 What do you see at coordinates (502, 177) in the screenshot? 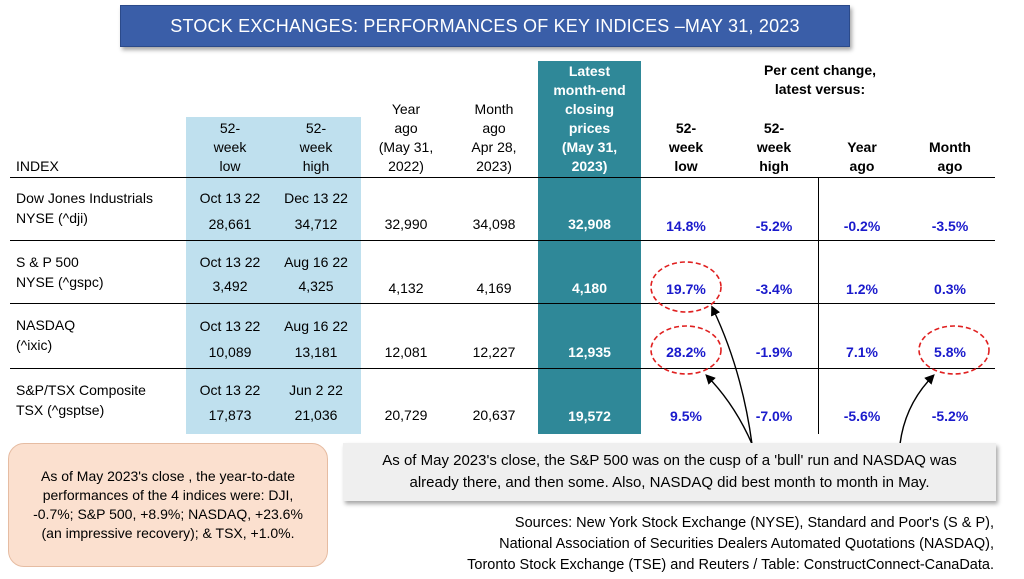
I see `header-divider` at bounding box center [502, 177].